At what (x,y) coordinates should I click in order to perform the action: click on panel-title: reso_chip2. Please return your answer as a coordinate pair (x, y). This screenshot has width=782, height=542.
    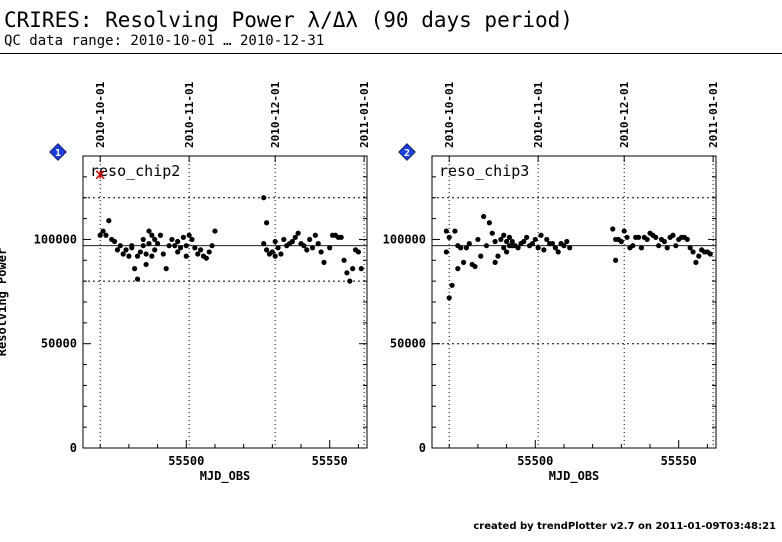
    Looking at the image, I should click on (135, 171).